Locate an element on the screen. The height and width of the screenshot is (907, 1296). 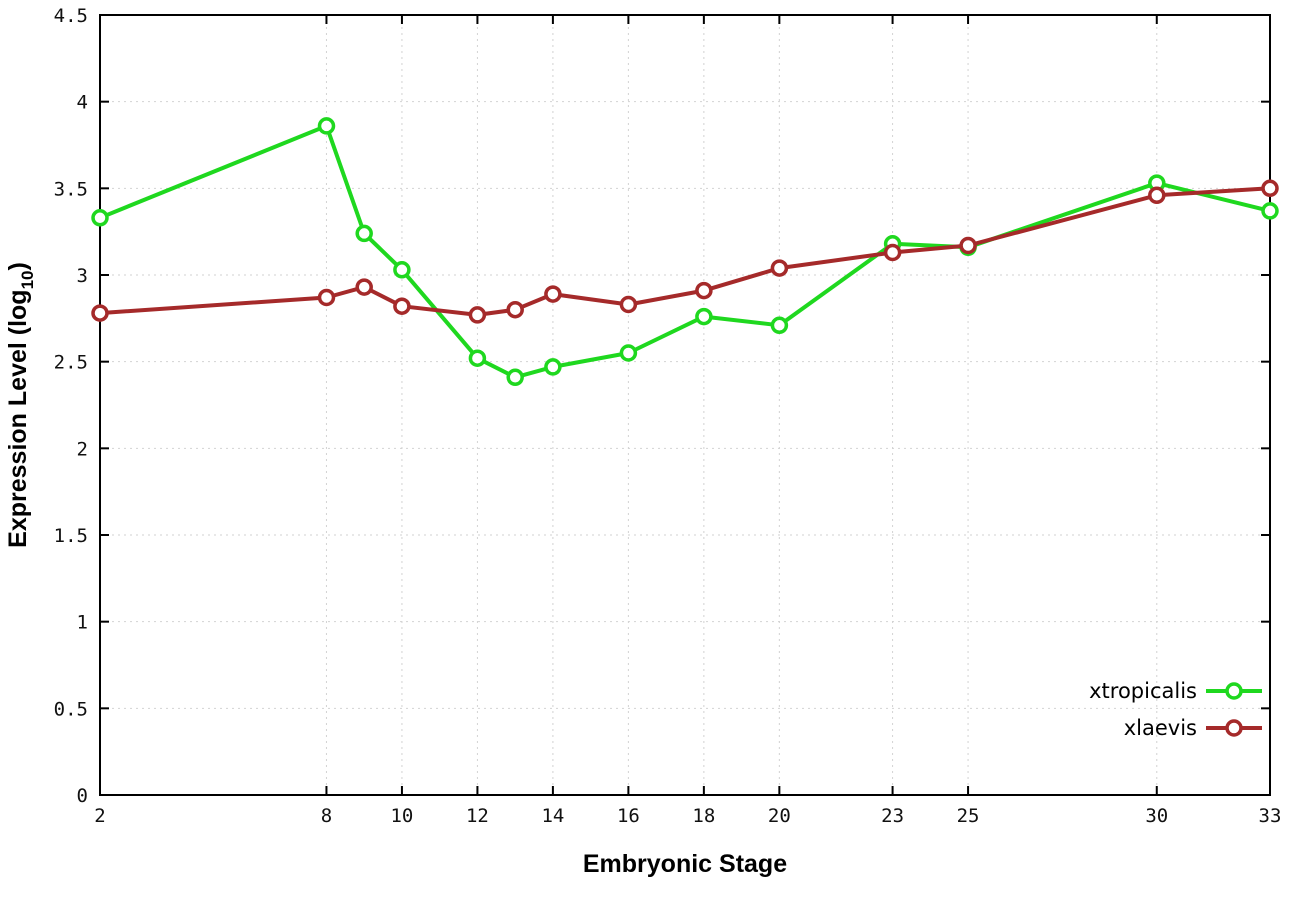
y-tick-label: 4.5 is located at coordinates (71, 16).